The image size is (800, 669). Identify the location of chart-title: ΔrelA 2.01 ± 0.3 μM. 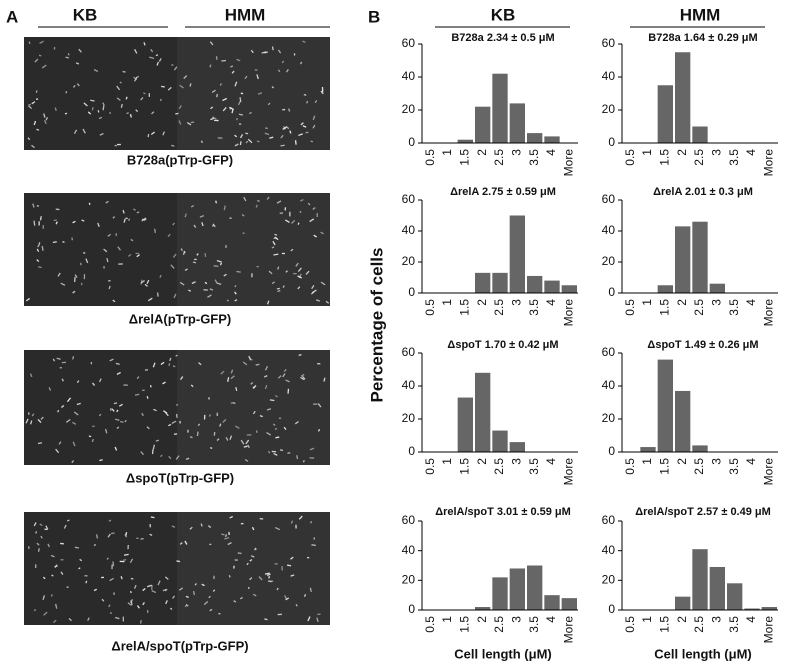
(703, 192).